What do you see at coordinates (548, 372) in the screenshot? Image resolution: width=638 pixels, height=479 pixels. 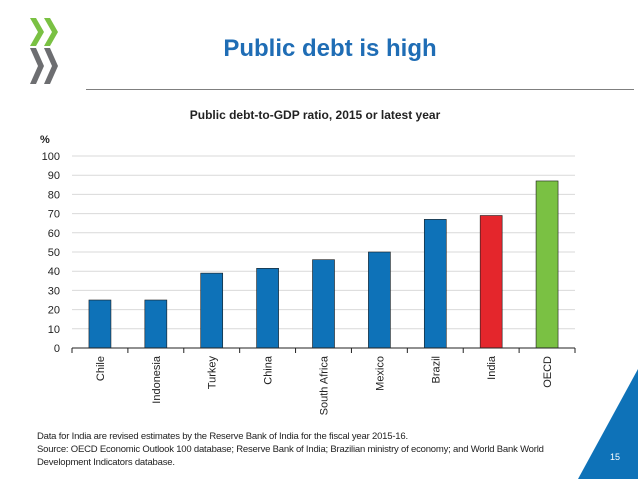 I see `x-category-label: OECD` at bounding box center [548, 372].